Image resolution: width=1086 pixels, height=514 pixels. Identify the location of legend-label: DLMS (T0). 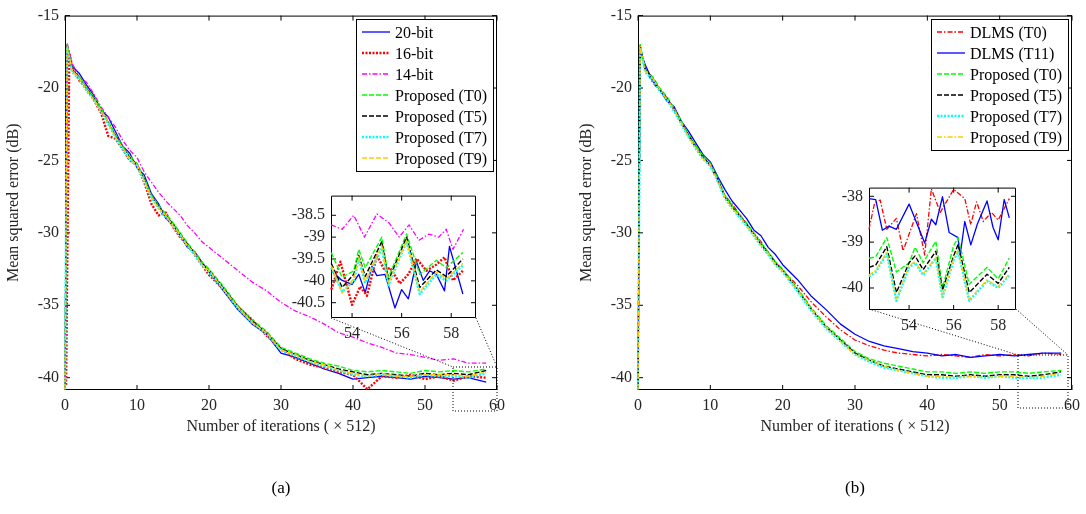
(1008, 32).